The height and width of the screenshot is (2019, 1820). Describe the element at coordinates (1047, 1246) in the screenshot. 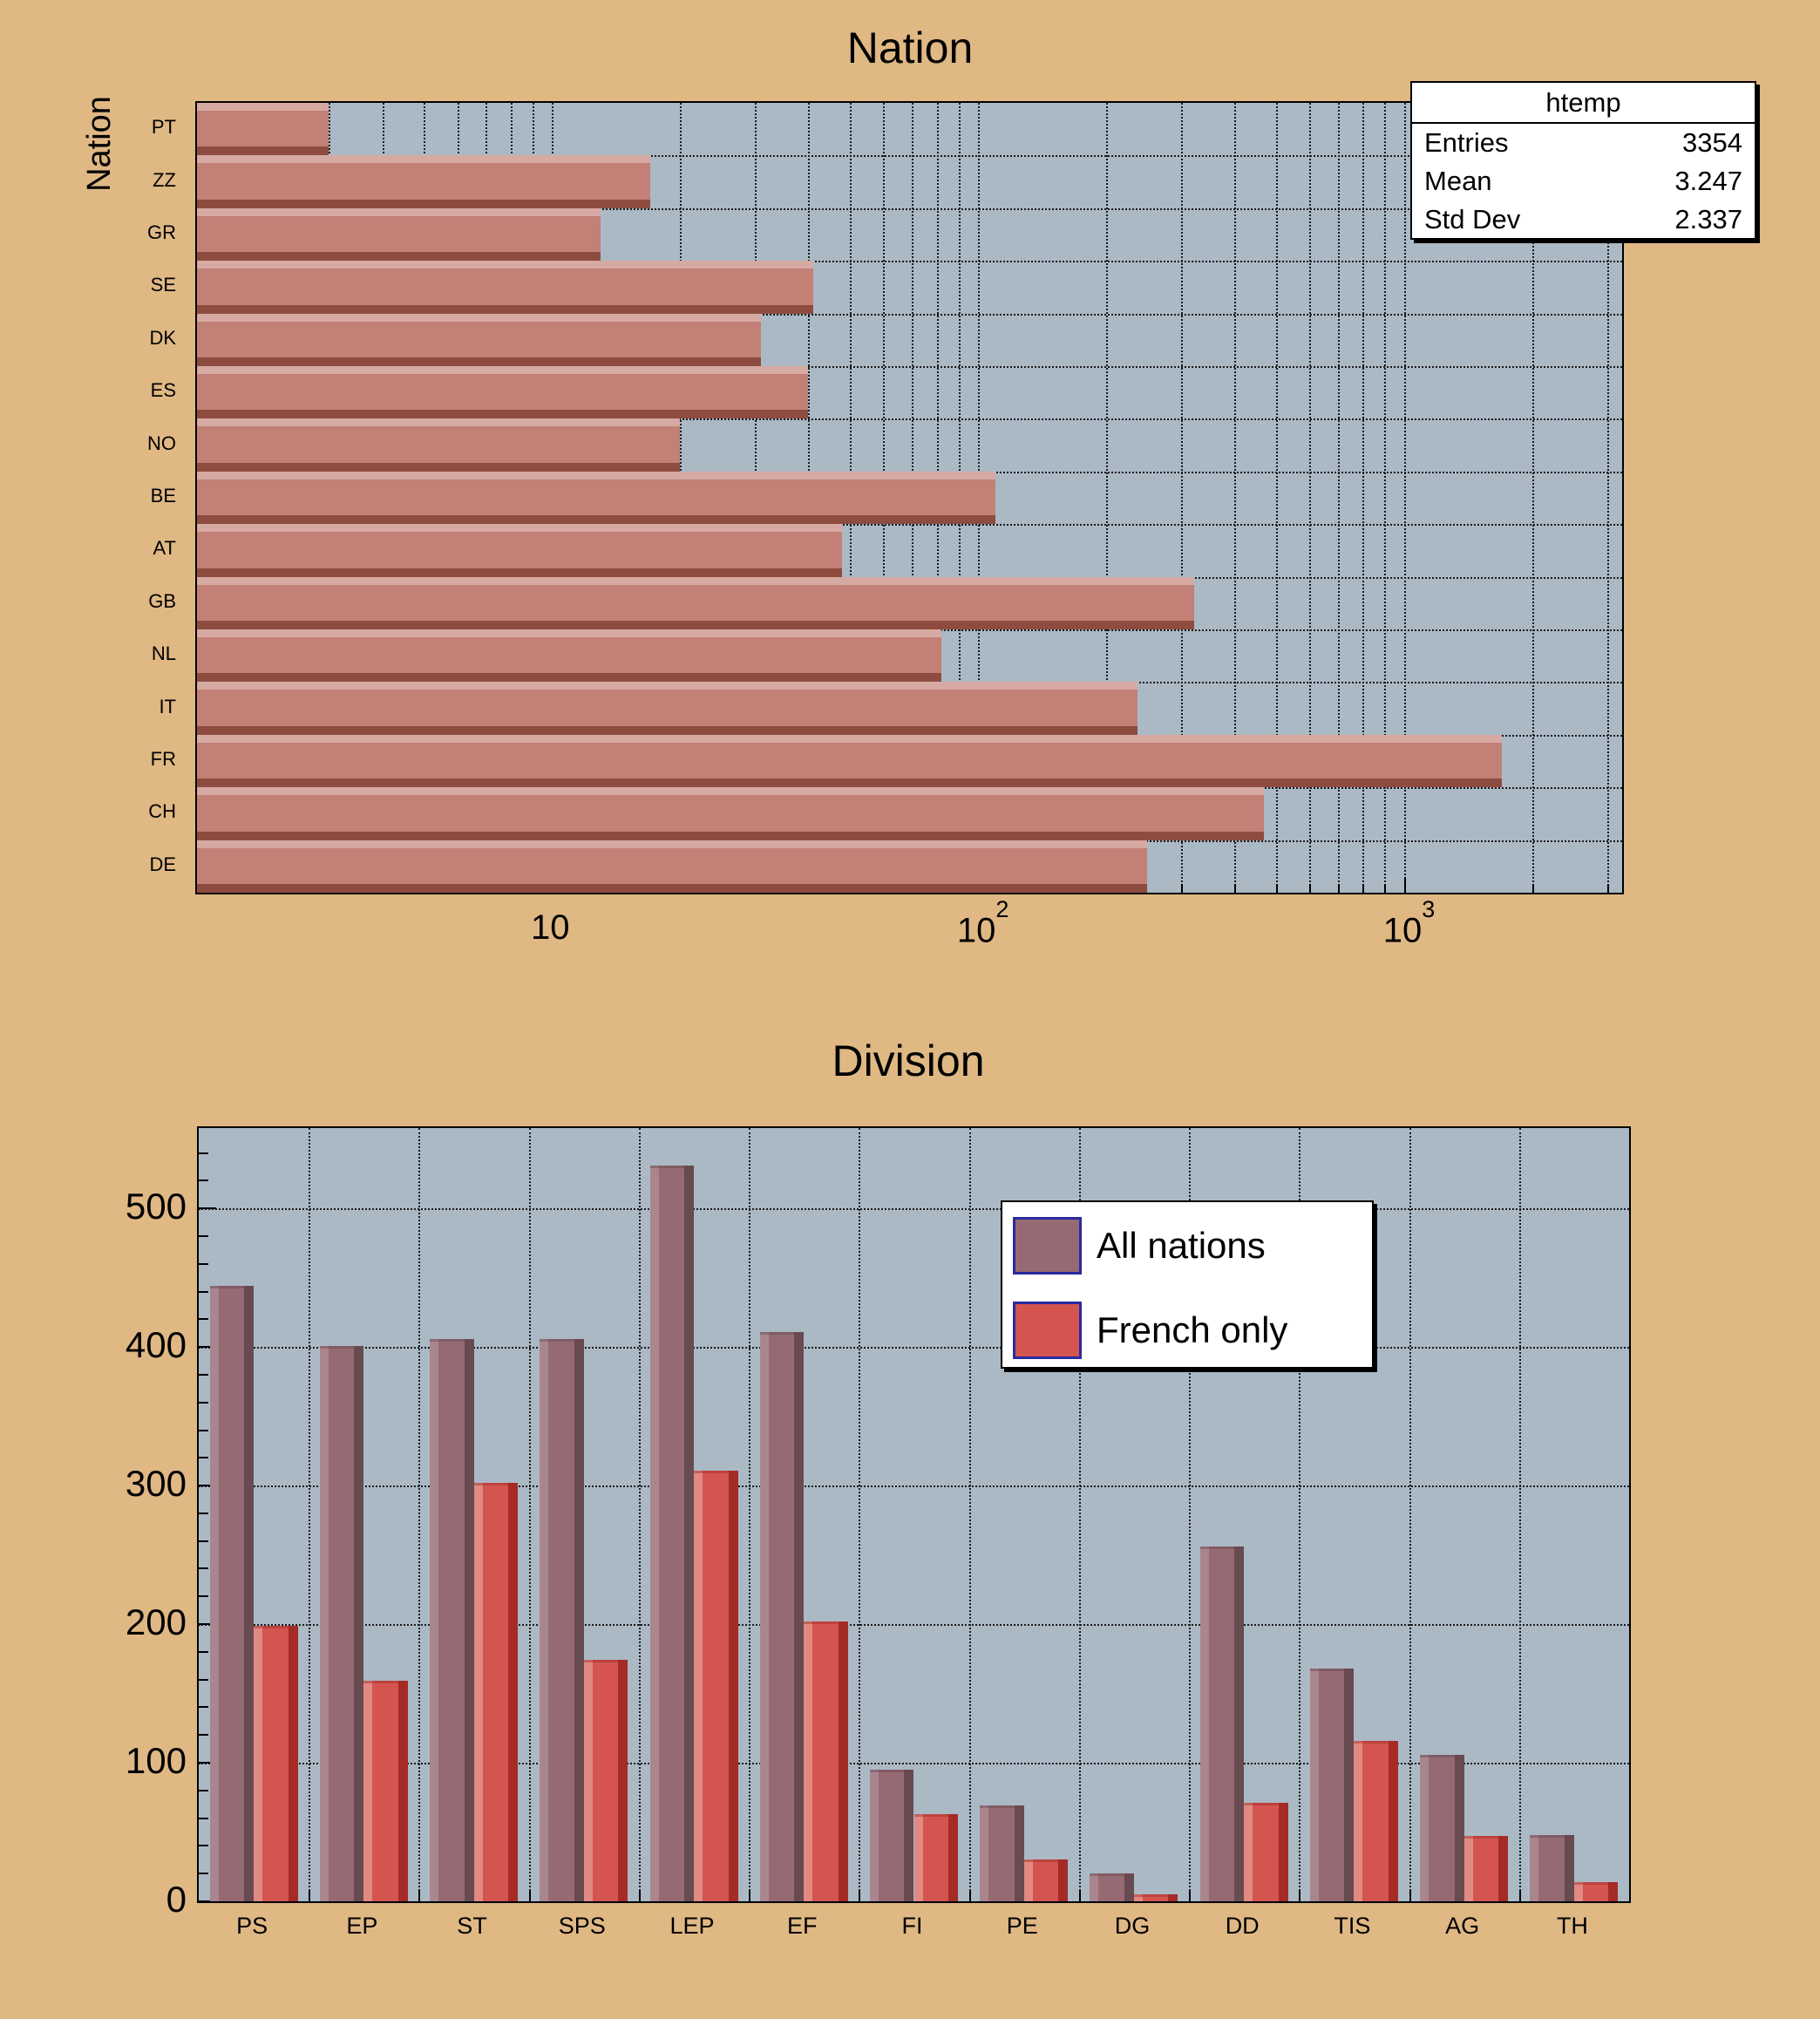

I see `legend-swatch-all-nations` at that location.